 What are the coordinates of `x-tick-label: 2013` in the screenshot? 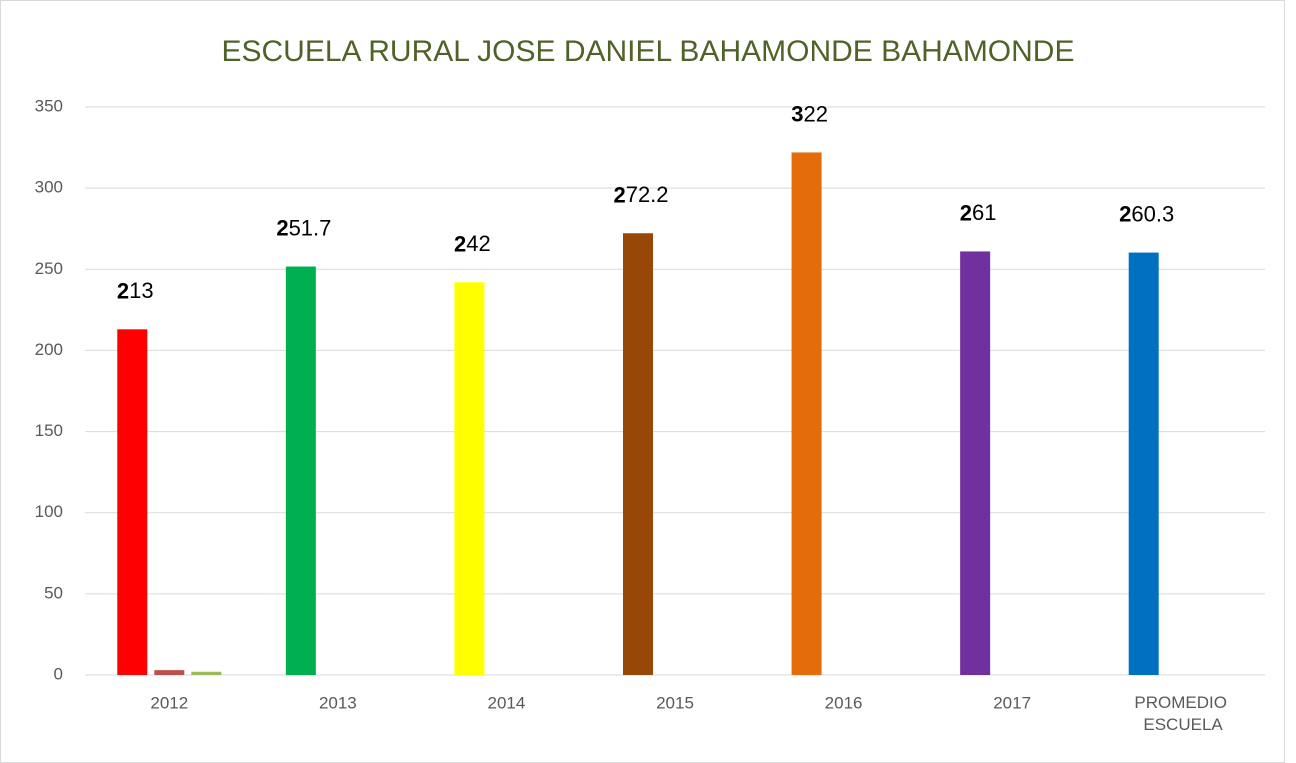 It's located at (338, 702).